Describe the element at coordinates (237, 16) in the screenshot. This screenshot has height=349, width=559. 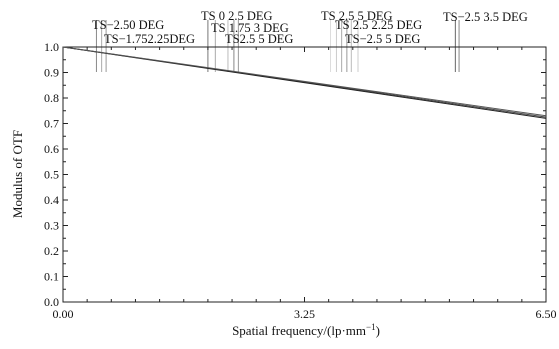
I see `field-label: TS 0 2.5 DEG` at that location.